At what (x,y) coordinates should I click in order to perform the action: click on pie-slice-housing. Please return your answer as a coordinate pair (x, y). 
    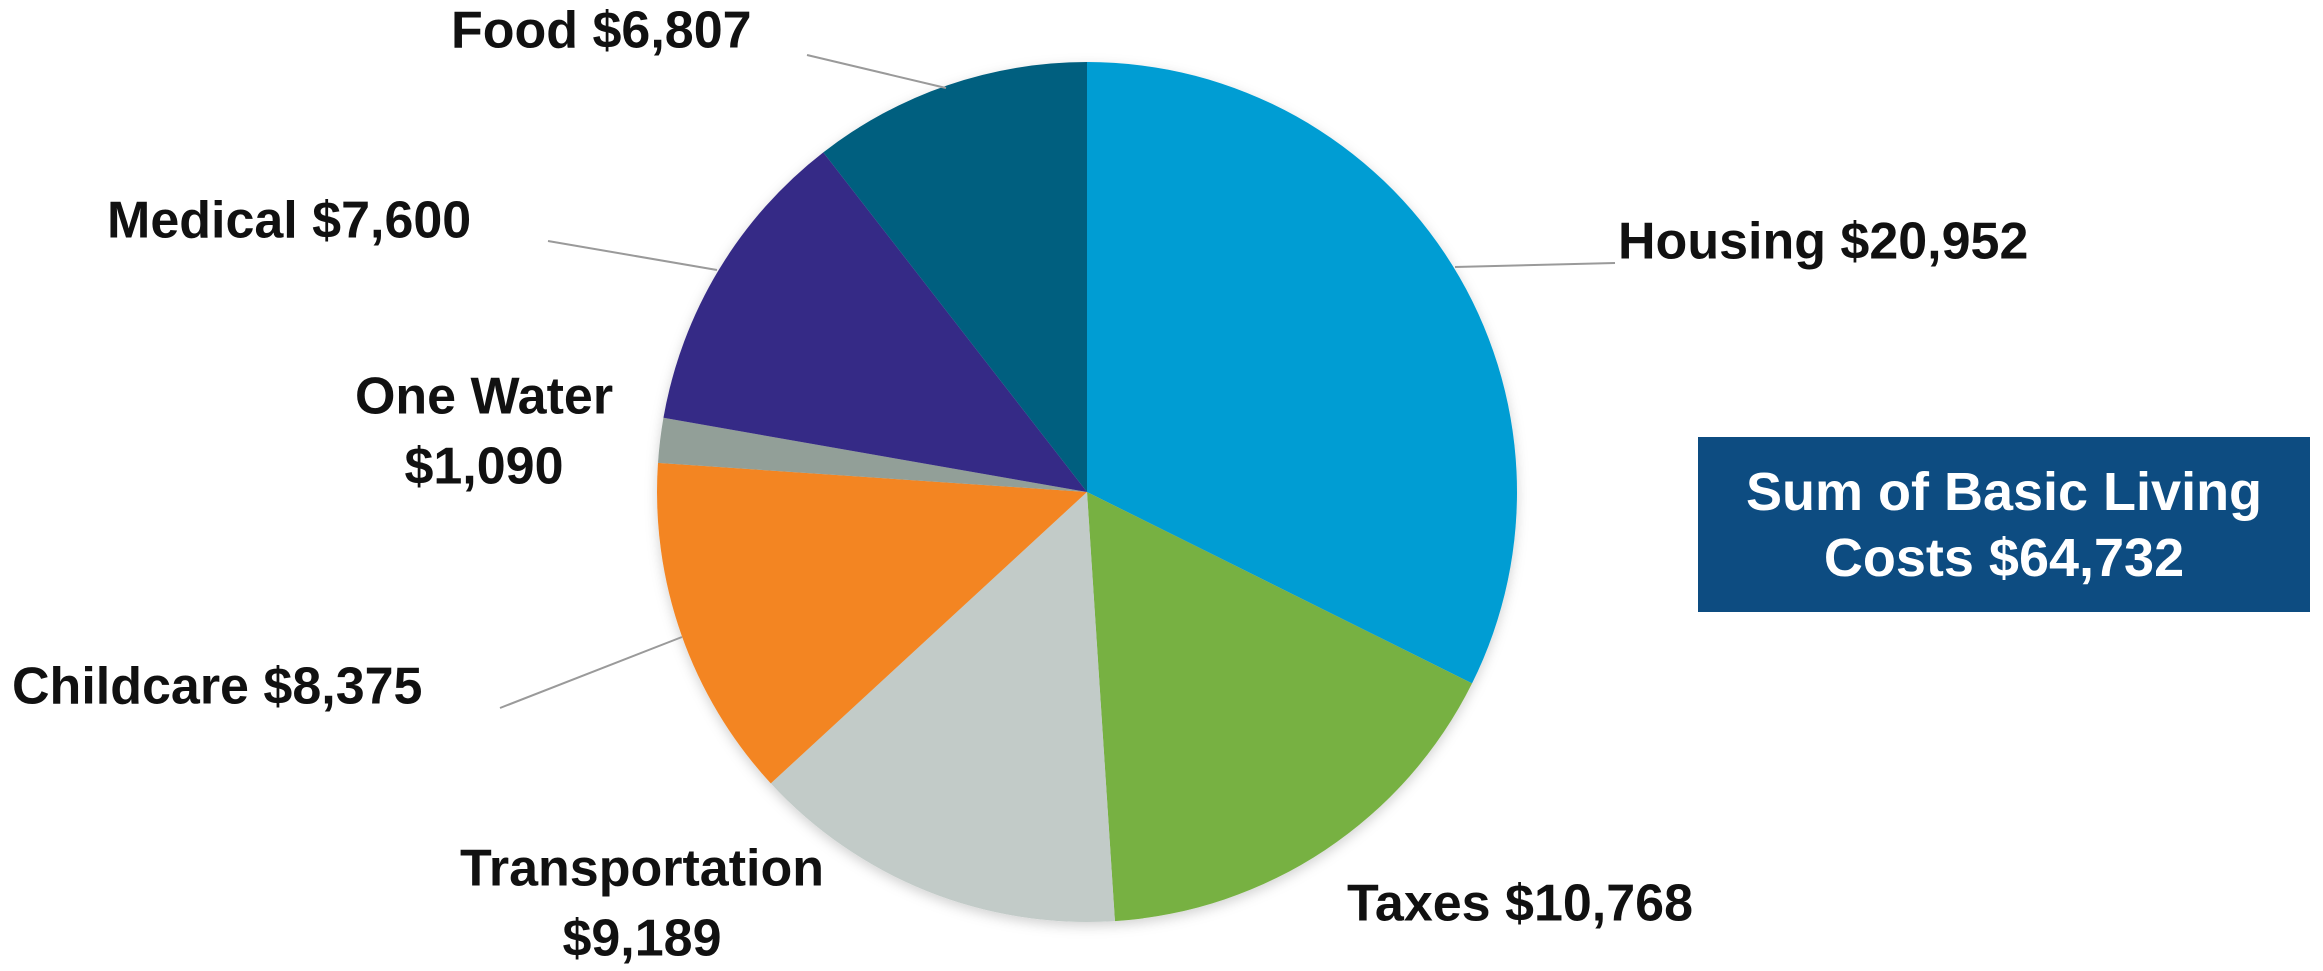
    Looking at the image, I should click on (1302, 373).